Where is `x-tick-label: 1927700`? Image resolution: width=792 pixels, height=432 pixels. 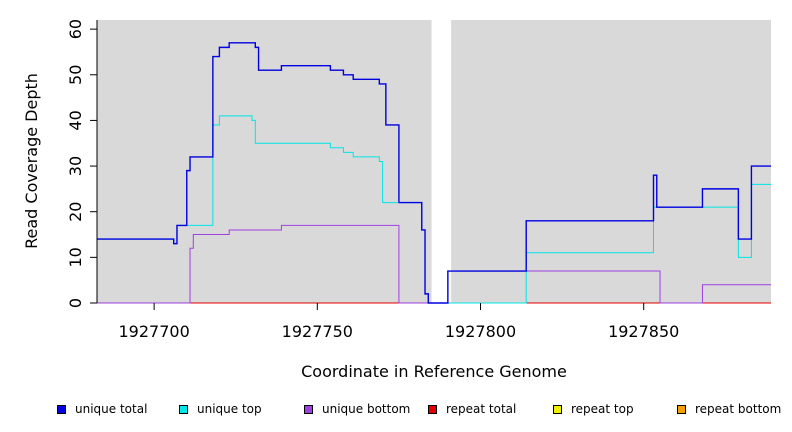 x-tick-label: 1927700 is located at coordinates (153, 331).